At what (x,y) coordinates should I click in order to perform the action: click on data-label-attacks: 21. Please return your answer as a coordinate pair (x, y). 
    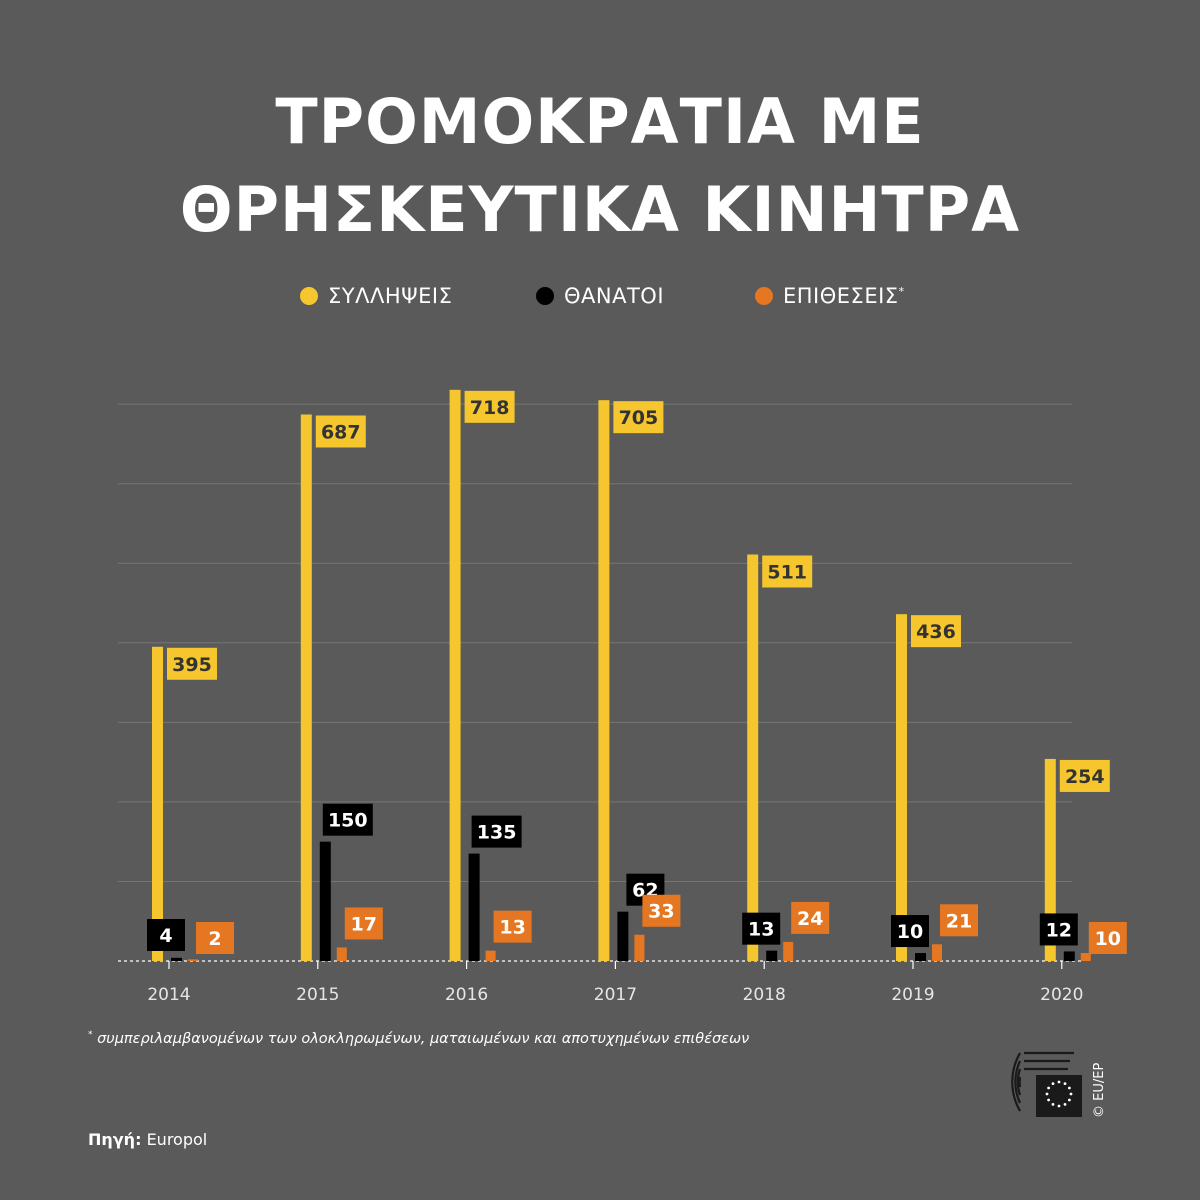
    Looking at the image, I should click on (959, 921).